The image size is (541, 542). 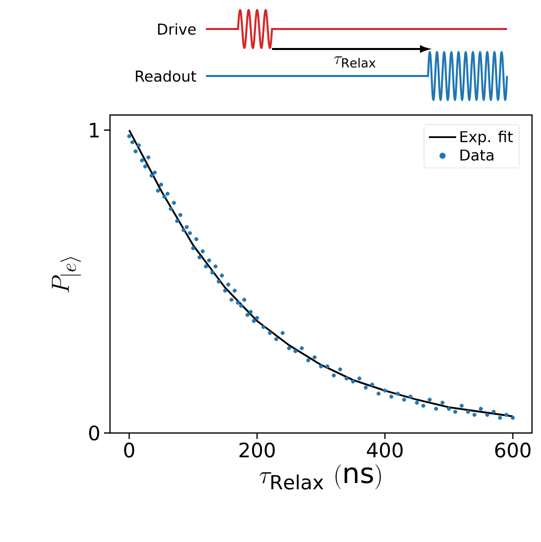 I want to click on text: $\tau_{\mathrm{Relax}}$, so click(x=355, y=62).